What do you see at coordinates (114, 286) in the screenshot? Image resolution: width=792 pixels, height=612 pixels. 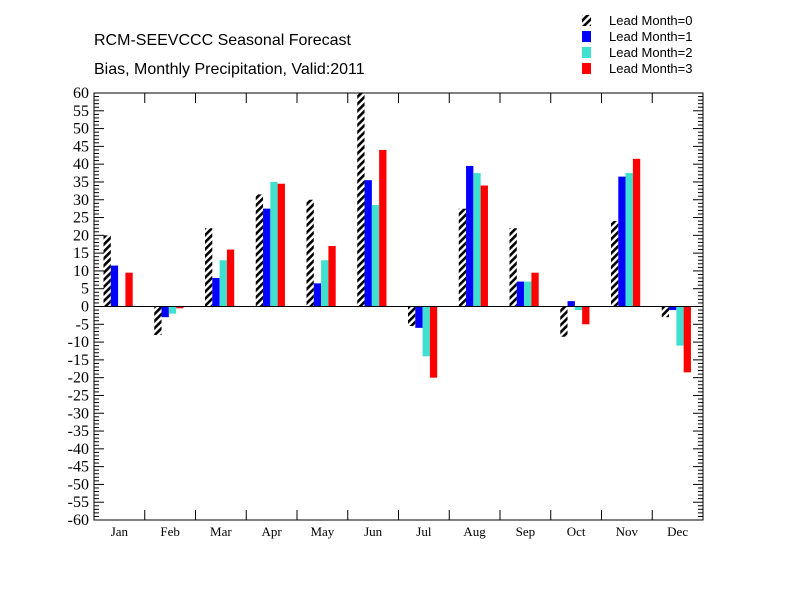 I see `bar-lead-month-1-jan` at bounding box center [114, 286].